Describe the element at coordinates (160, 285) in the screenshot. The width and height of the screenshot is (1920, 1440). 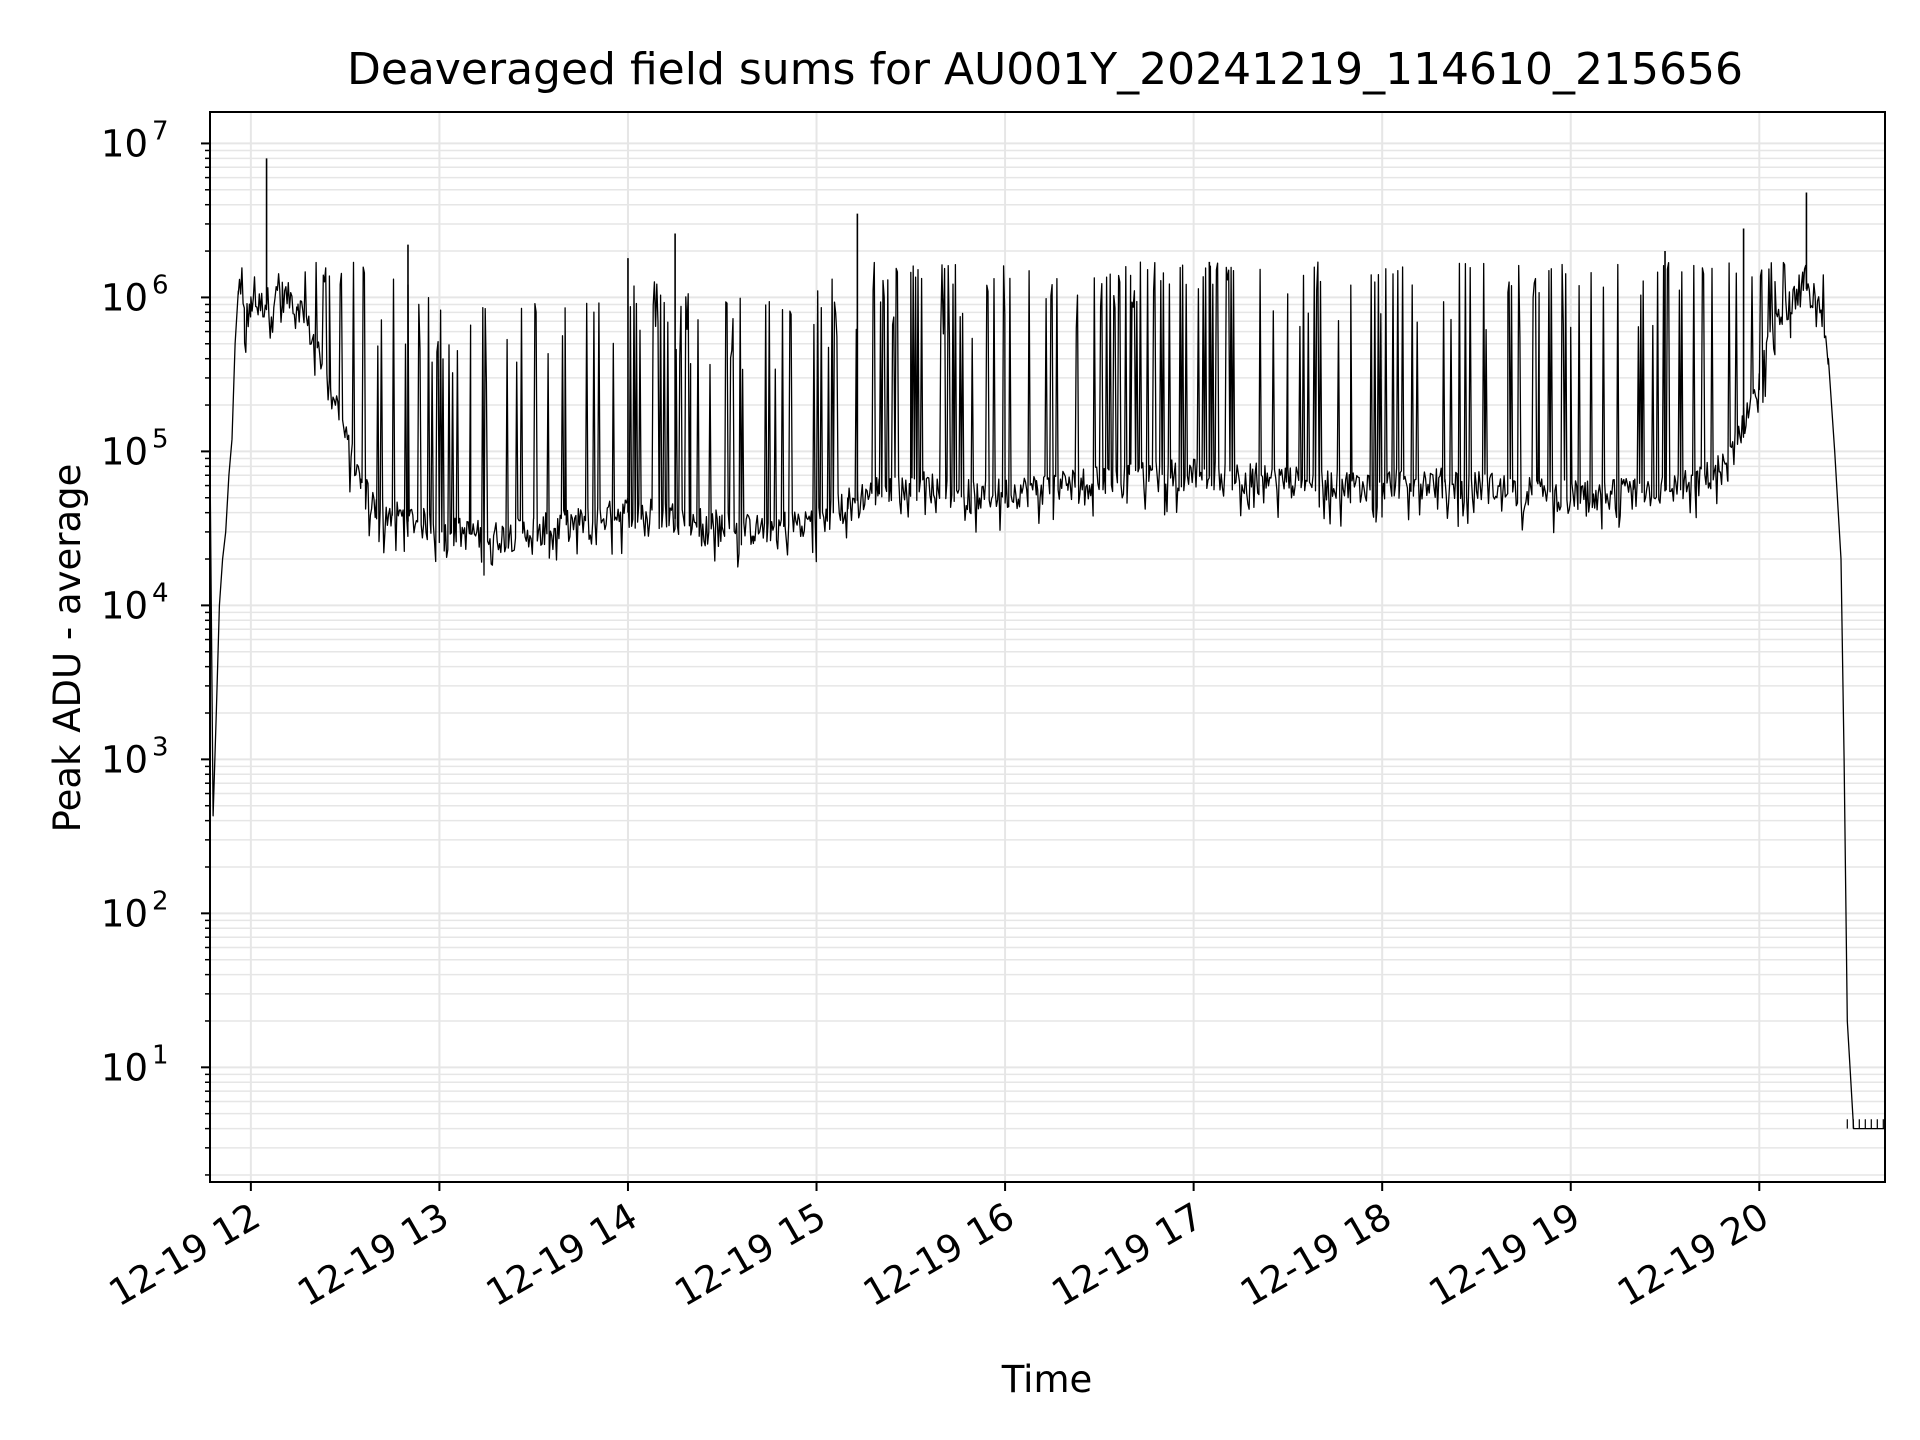
I see `y-tick-exponent: 6` at that location.